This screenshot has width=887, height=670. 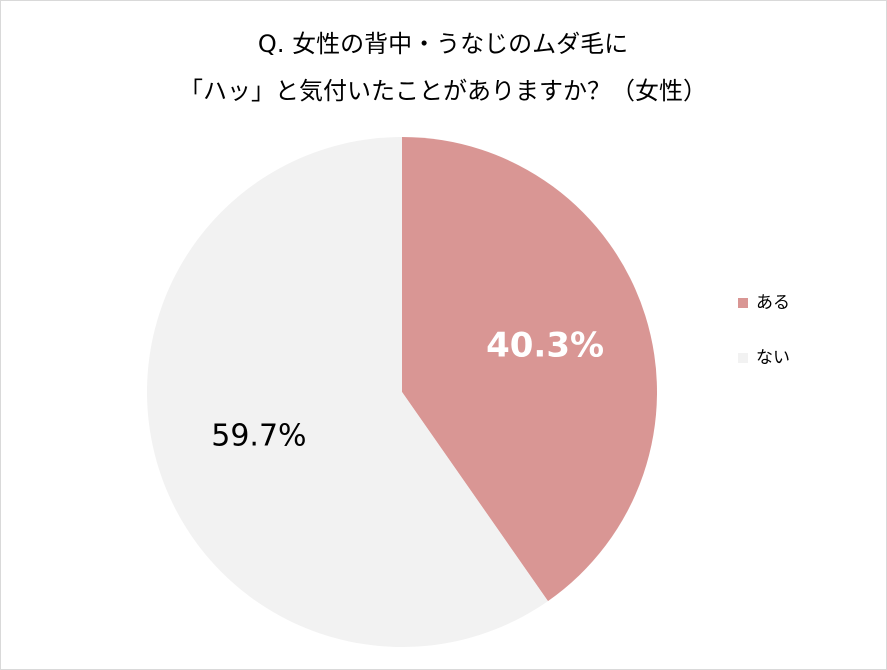 What do you see at coordinates (258, 436) in the screenshot?
I see `data-label: 59.7%` at bounding box center [258, 436].